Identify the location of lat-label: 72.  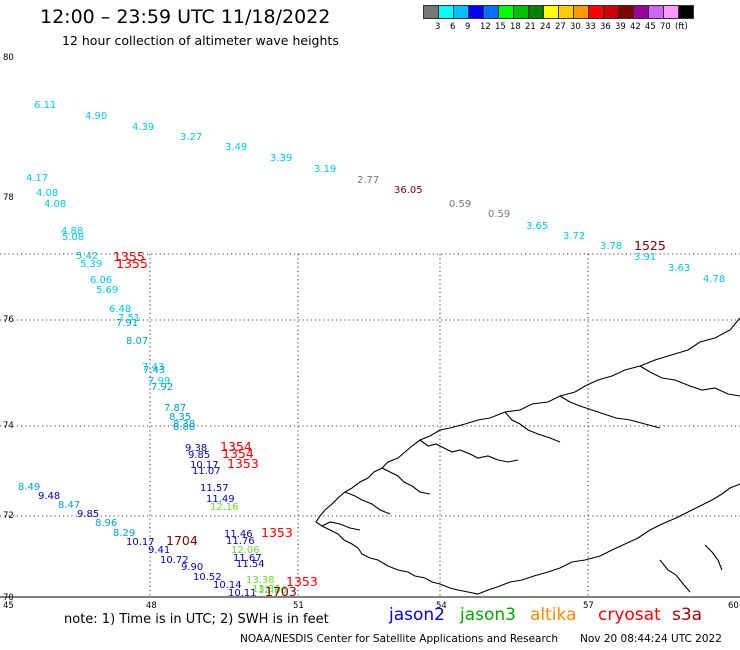
(8, 516).